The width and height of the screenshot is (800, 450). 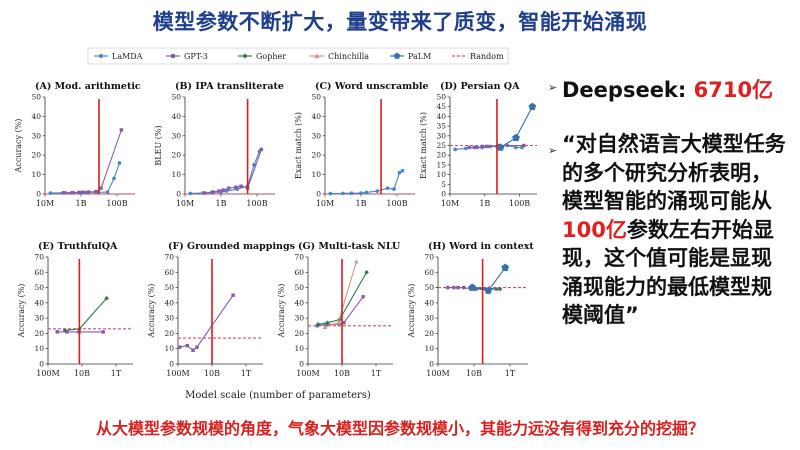 I want to click on legend-label: Gopher, so click(x=271, y=56).